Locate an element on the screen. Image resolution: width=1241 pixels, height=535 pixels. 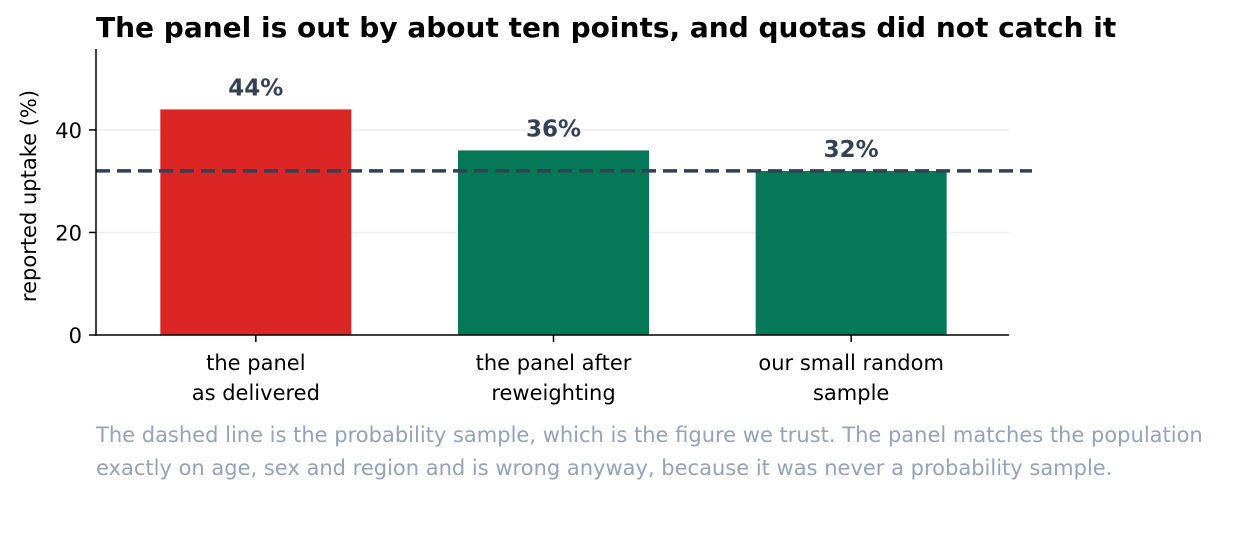
y-tick-label: 0 is located at coordinates (75, 336).